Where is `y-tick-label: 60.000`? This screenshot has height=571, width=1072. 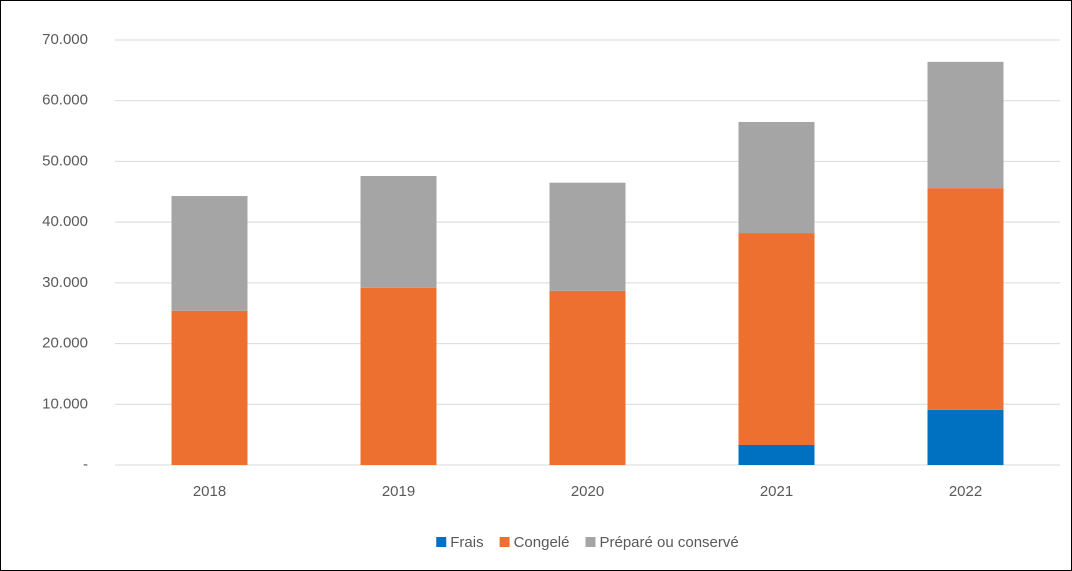 y-tick-label: 60.000 is located at coordinates (65, 100).